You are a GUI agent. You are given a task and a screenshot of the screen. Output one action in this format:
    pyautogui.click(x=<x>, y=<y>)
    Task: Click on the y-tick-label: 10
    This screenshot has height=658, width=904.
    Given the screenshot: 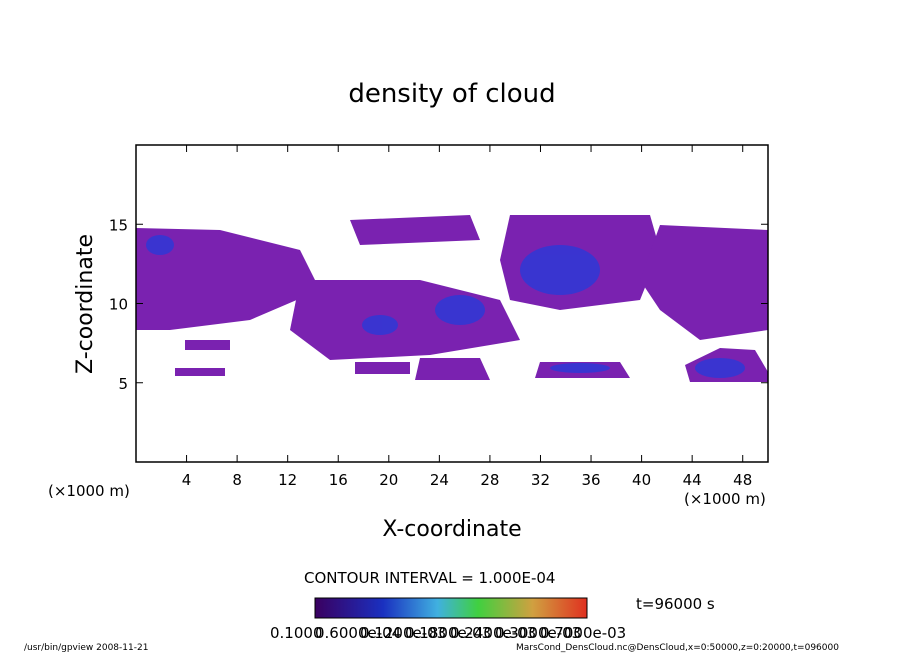 What is the action you would take?
    pyautogui.click(x=118, y=305)
    